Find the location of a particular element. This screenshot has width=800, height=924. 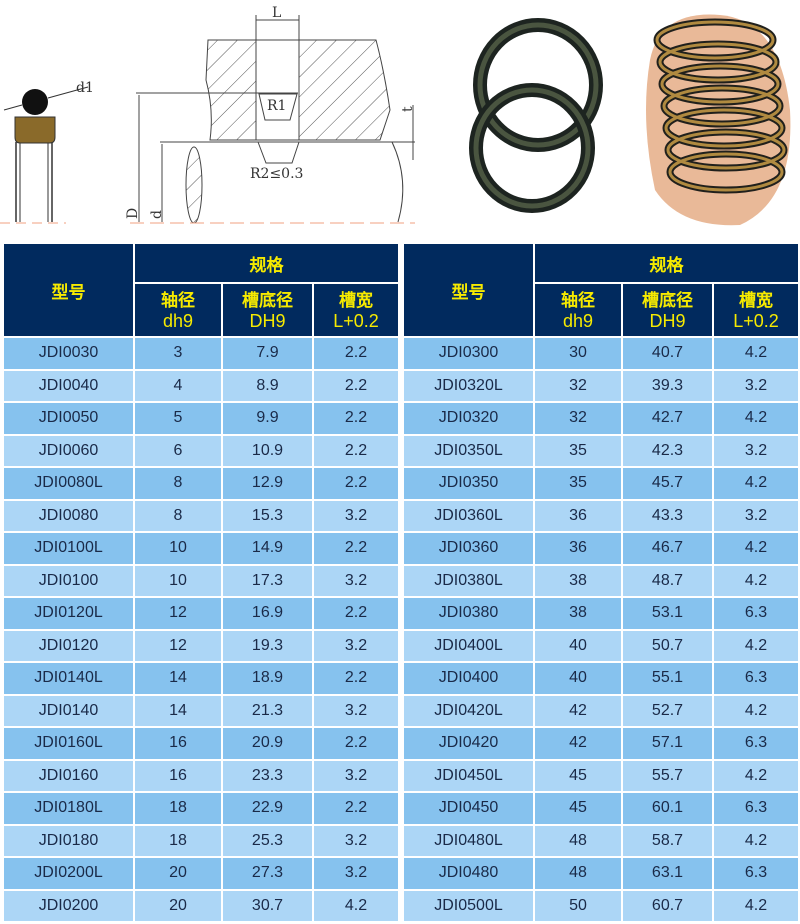

cell-groove: 57.1 is located at coordinates (667, 743).